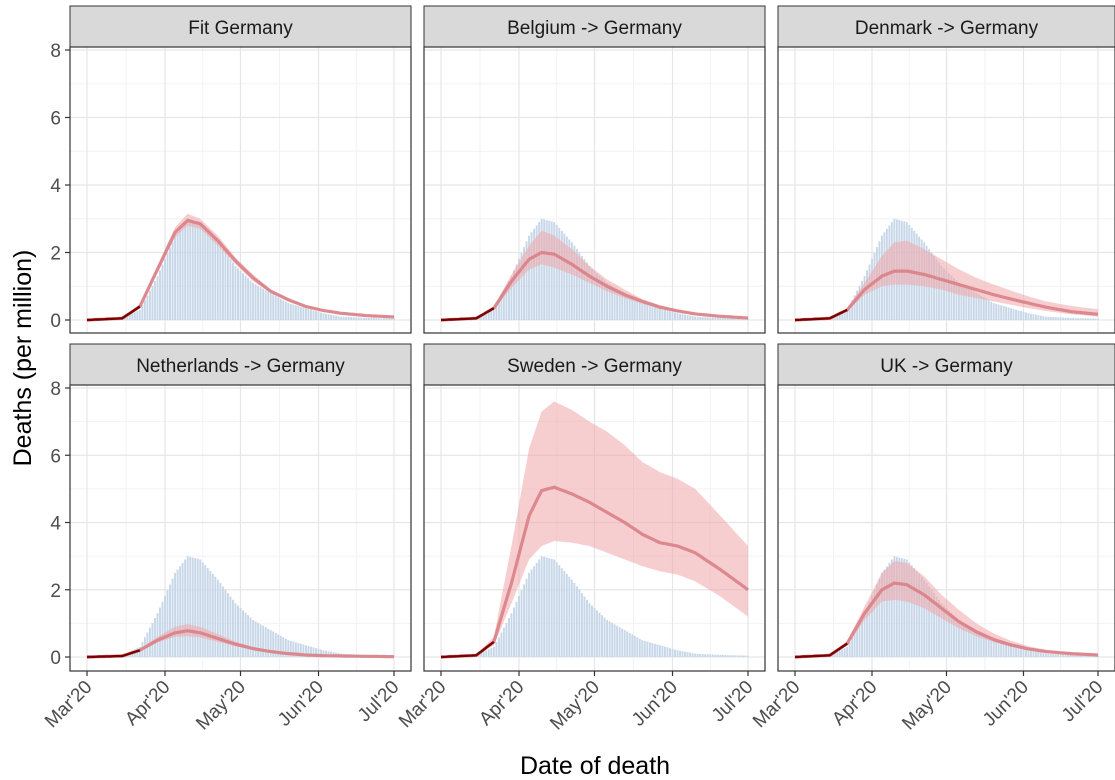 This screenshot has height=780, width=1115. What do you see at coordinates (946, 366) in the screenshot?
I see `facet-title: UK -> Germany` at bounding box center [946, 366].